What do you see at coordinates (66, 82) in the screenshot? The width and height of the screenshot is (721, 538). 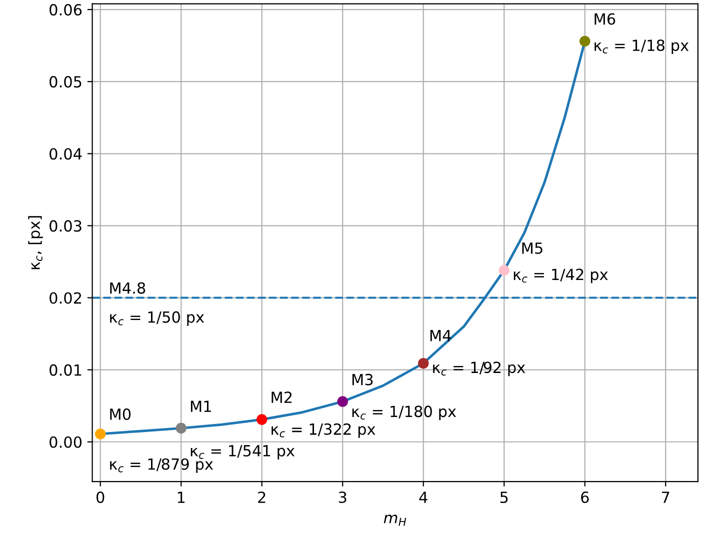 I see `y-tick-label: 0.05` at bounding box center [66, 82].